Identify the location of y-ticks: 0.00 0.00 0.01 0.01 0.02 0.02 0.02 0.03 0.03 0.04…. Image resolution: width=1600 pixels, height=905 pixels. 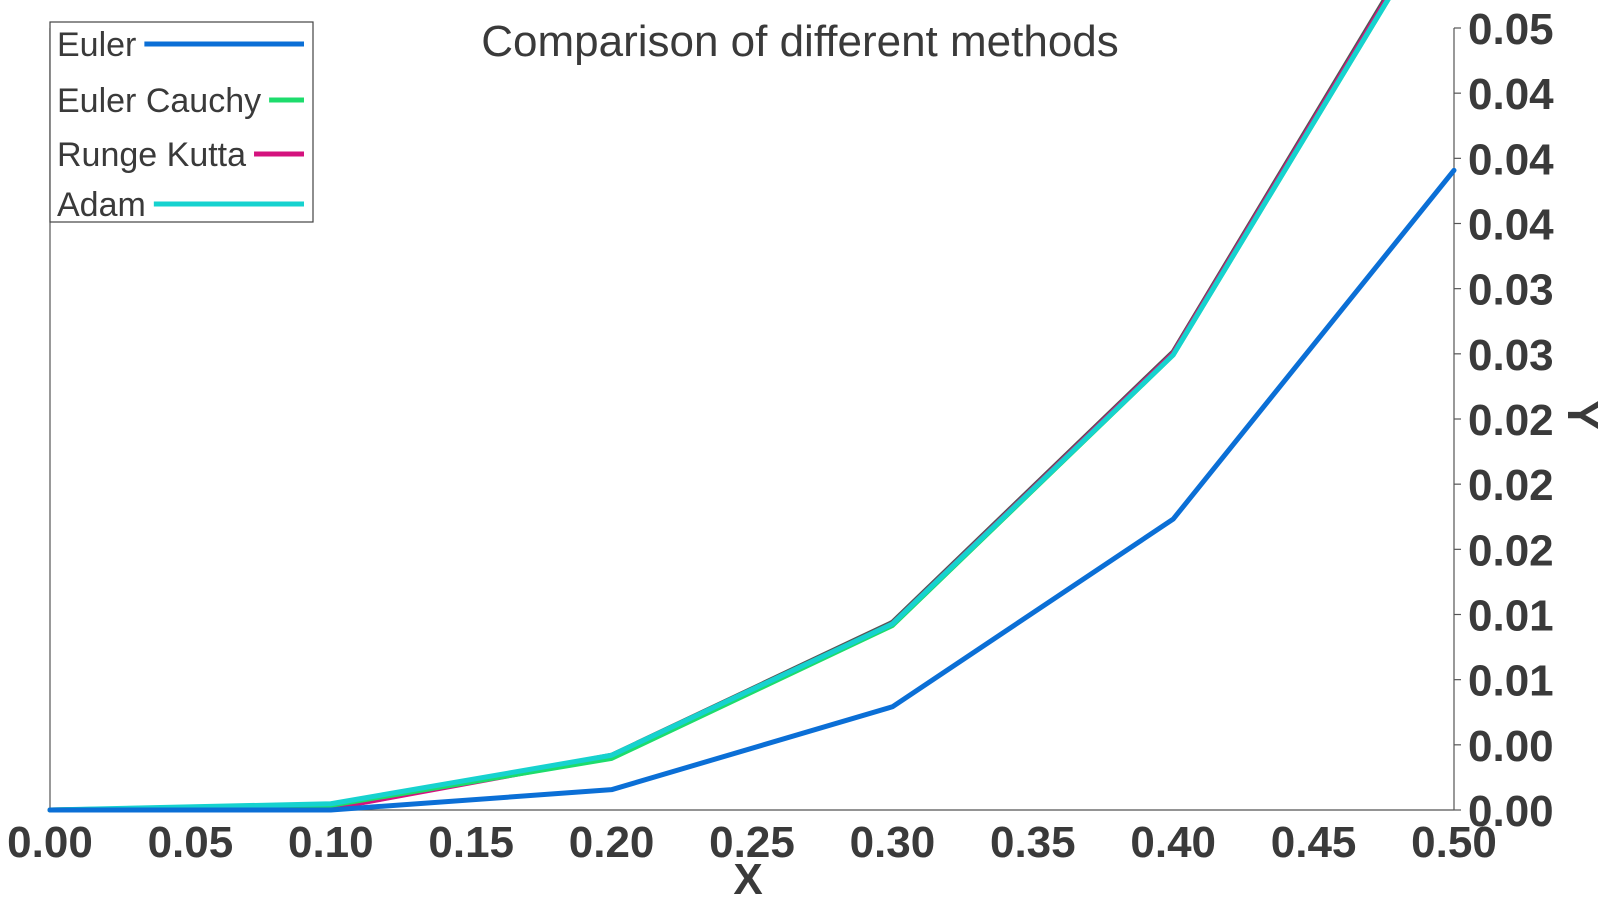
(1504, 420).